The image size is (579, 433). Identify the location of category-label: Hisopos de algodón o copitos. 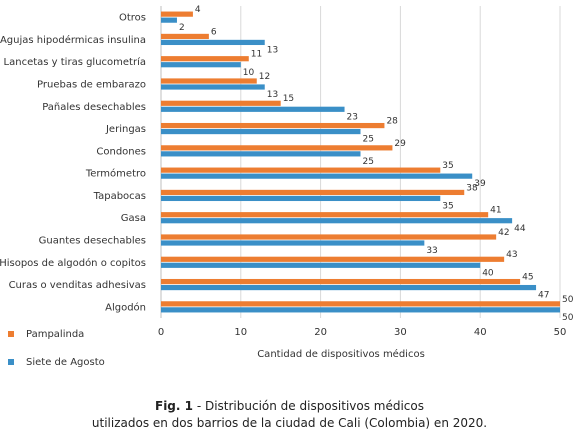
(73, 263).